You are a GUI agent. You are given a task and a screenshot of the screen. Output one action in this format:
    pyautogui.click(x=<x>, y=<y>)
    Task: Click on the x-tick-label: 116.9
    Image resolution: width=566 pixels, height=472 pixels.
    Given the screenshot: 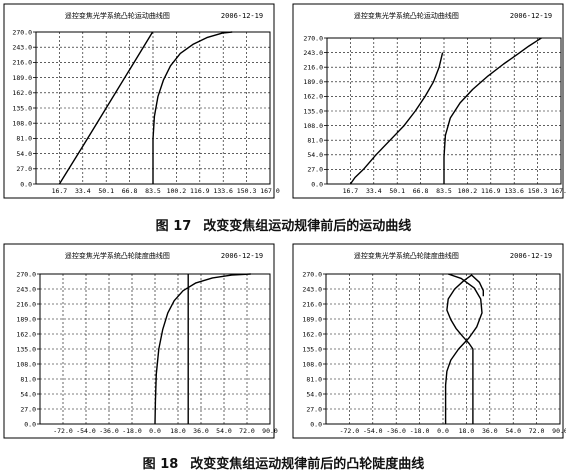 What is the action you would take?
    pyautogui.click(x=491, y=191)
    